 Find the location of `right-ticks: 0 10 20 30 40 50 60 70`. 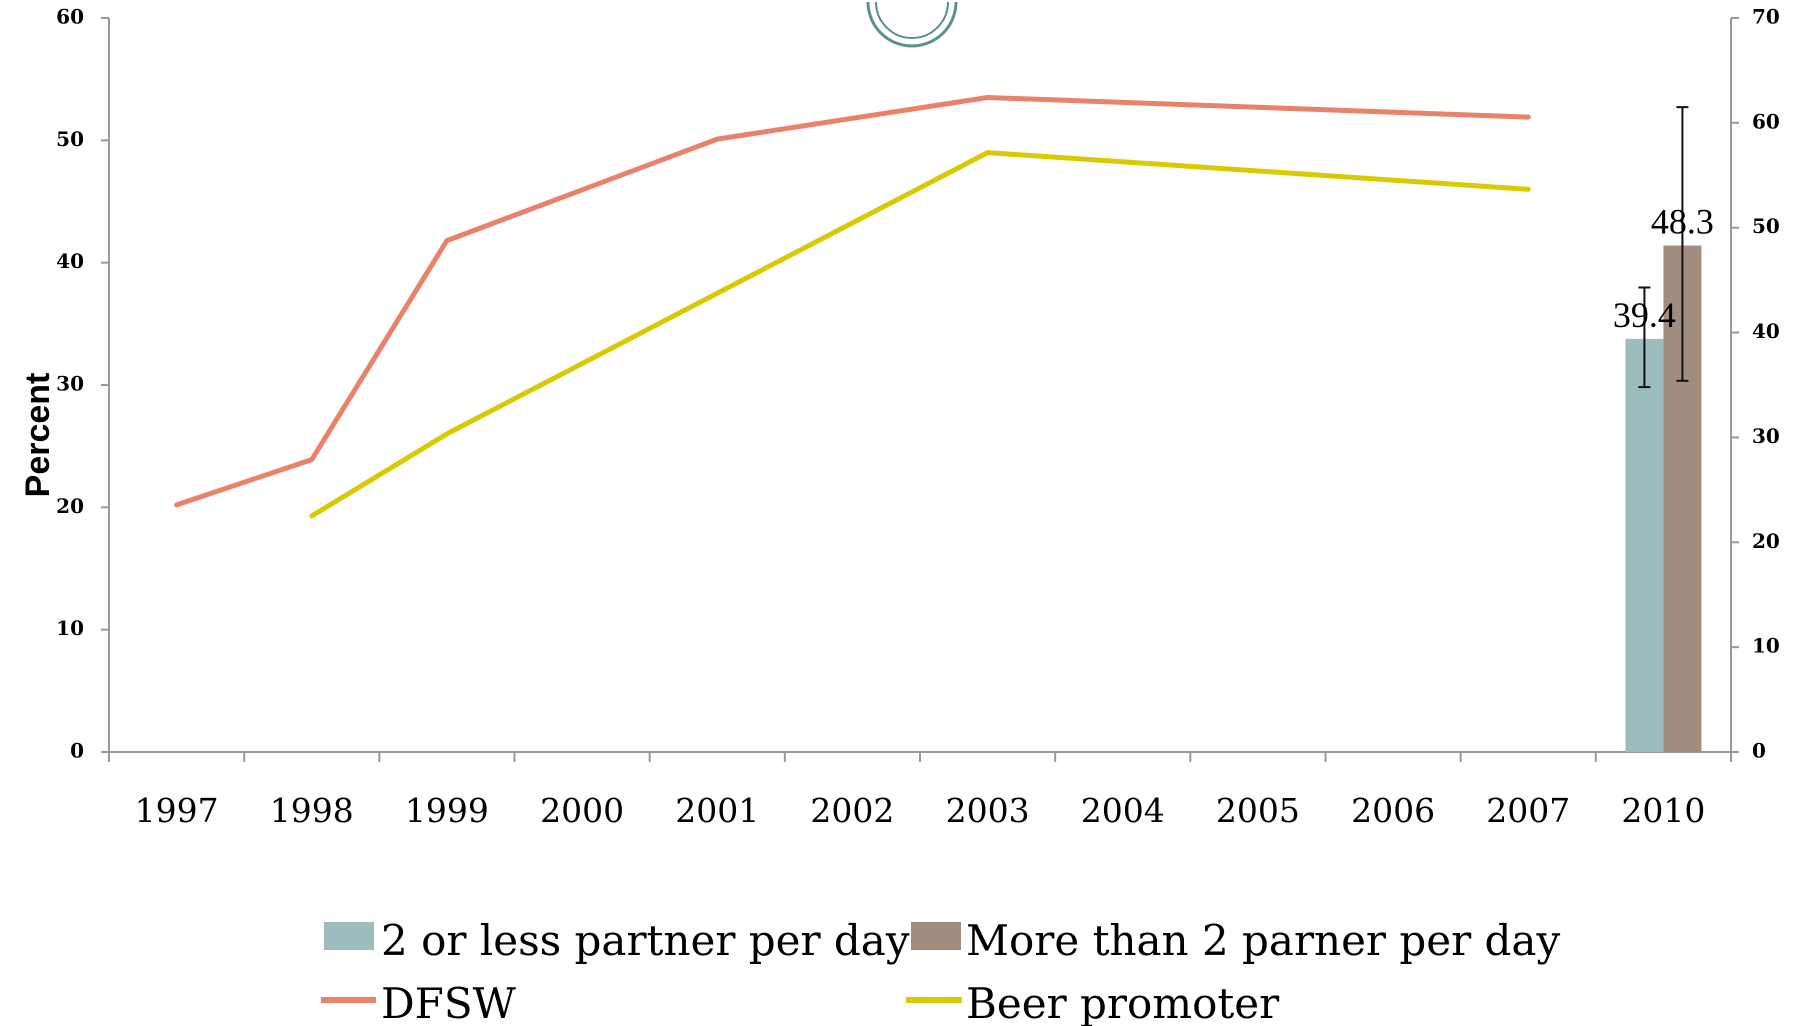

right-ticks: 0 10 20 30 40 50 60 70 is located at coordinates (1755, 384).